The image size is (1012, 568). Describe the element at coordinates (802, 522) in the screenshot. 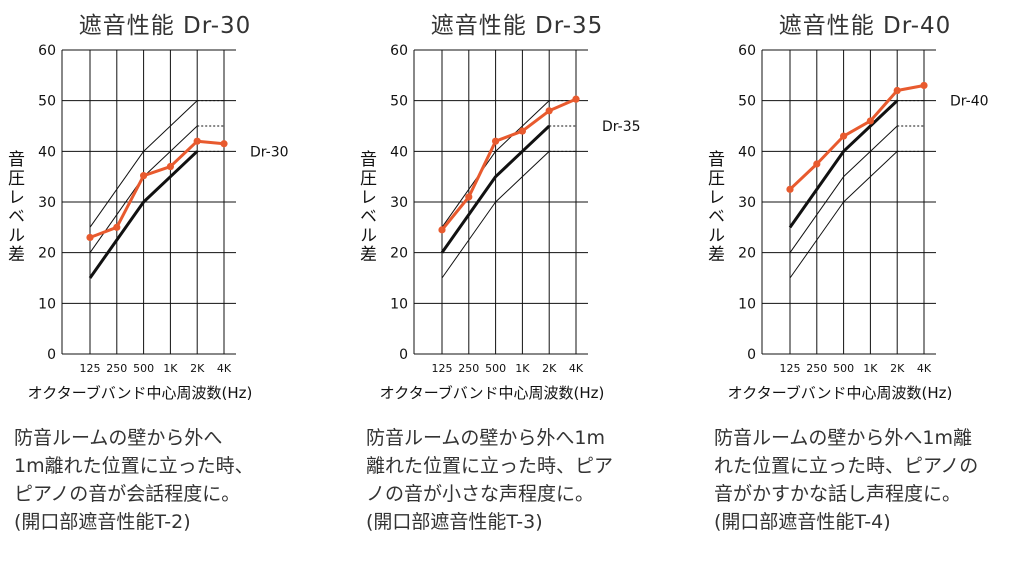

I see `description-line: (開口部遮音性能T-4)` at that location.